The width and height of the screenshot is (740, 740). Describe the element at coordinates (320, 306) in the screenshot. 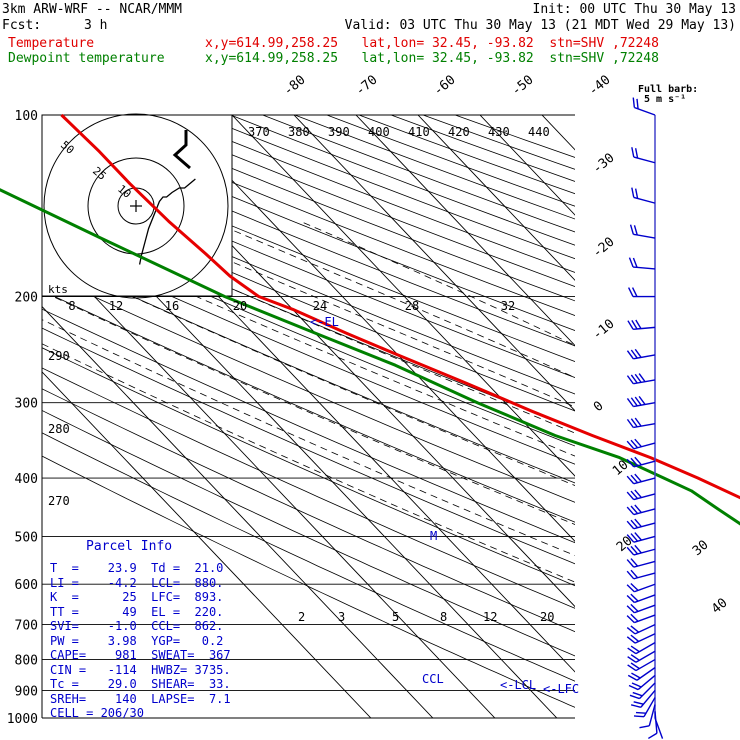

I see `speed-axis-label: 24` at that location.